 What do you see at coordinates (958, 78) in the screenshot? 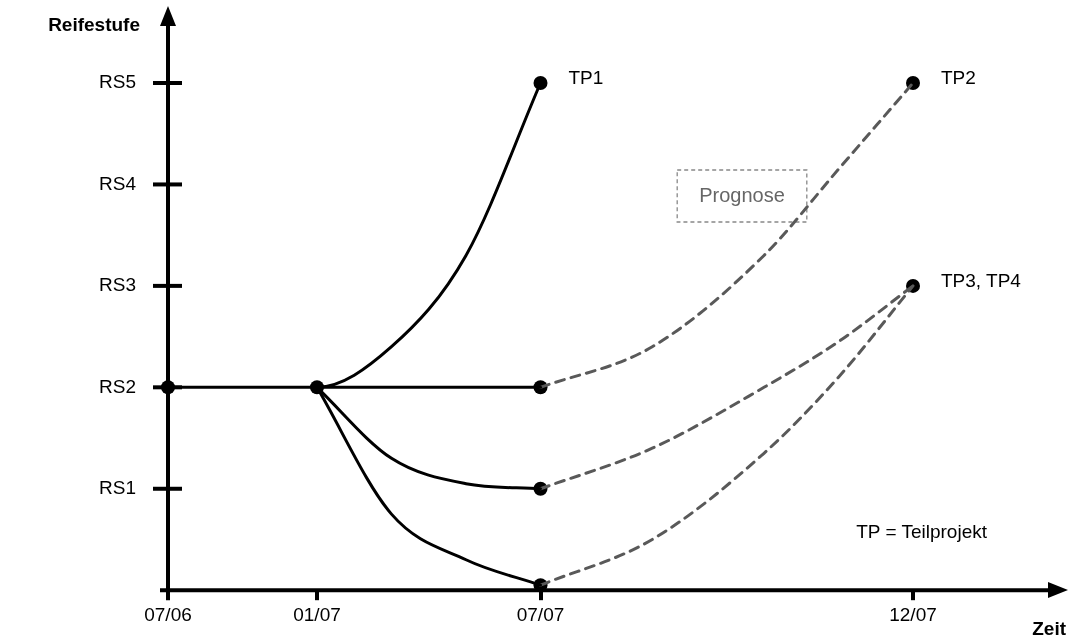
I see `series-label: TP2` at bounding box center [958, 78].